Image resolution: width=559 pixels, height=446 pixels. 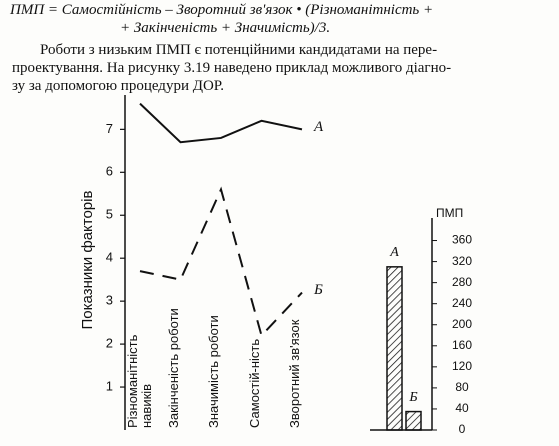 I want to click on series-label: Б, so click(x=318, y=290).